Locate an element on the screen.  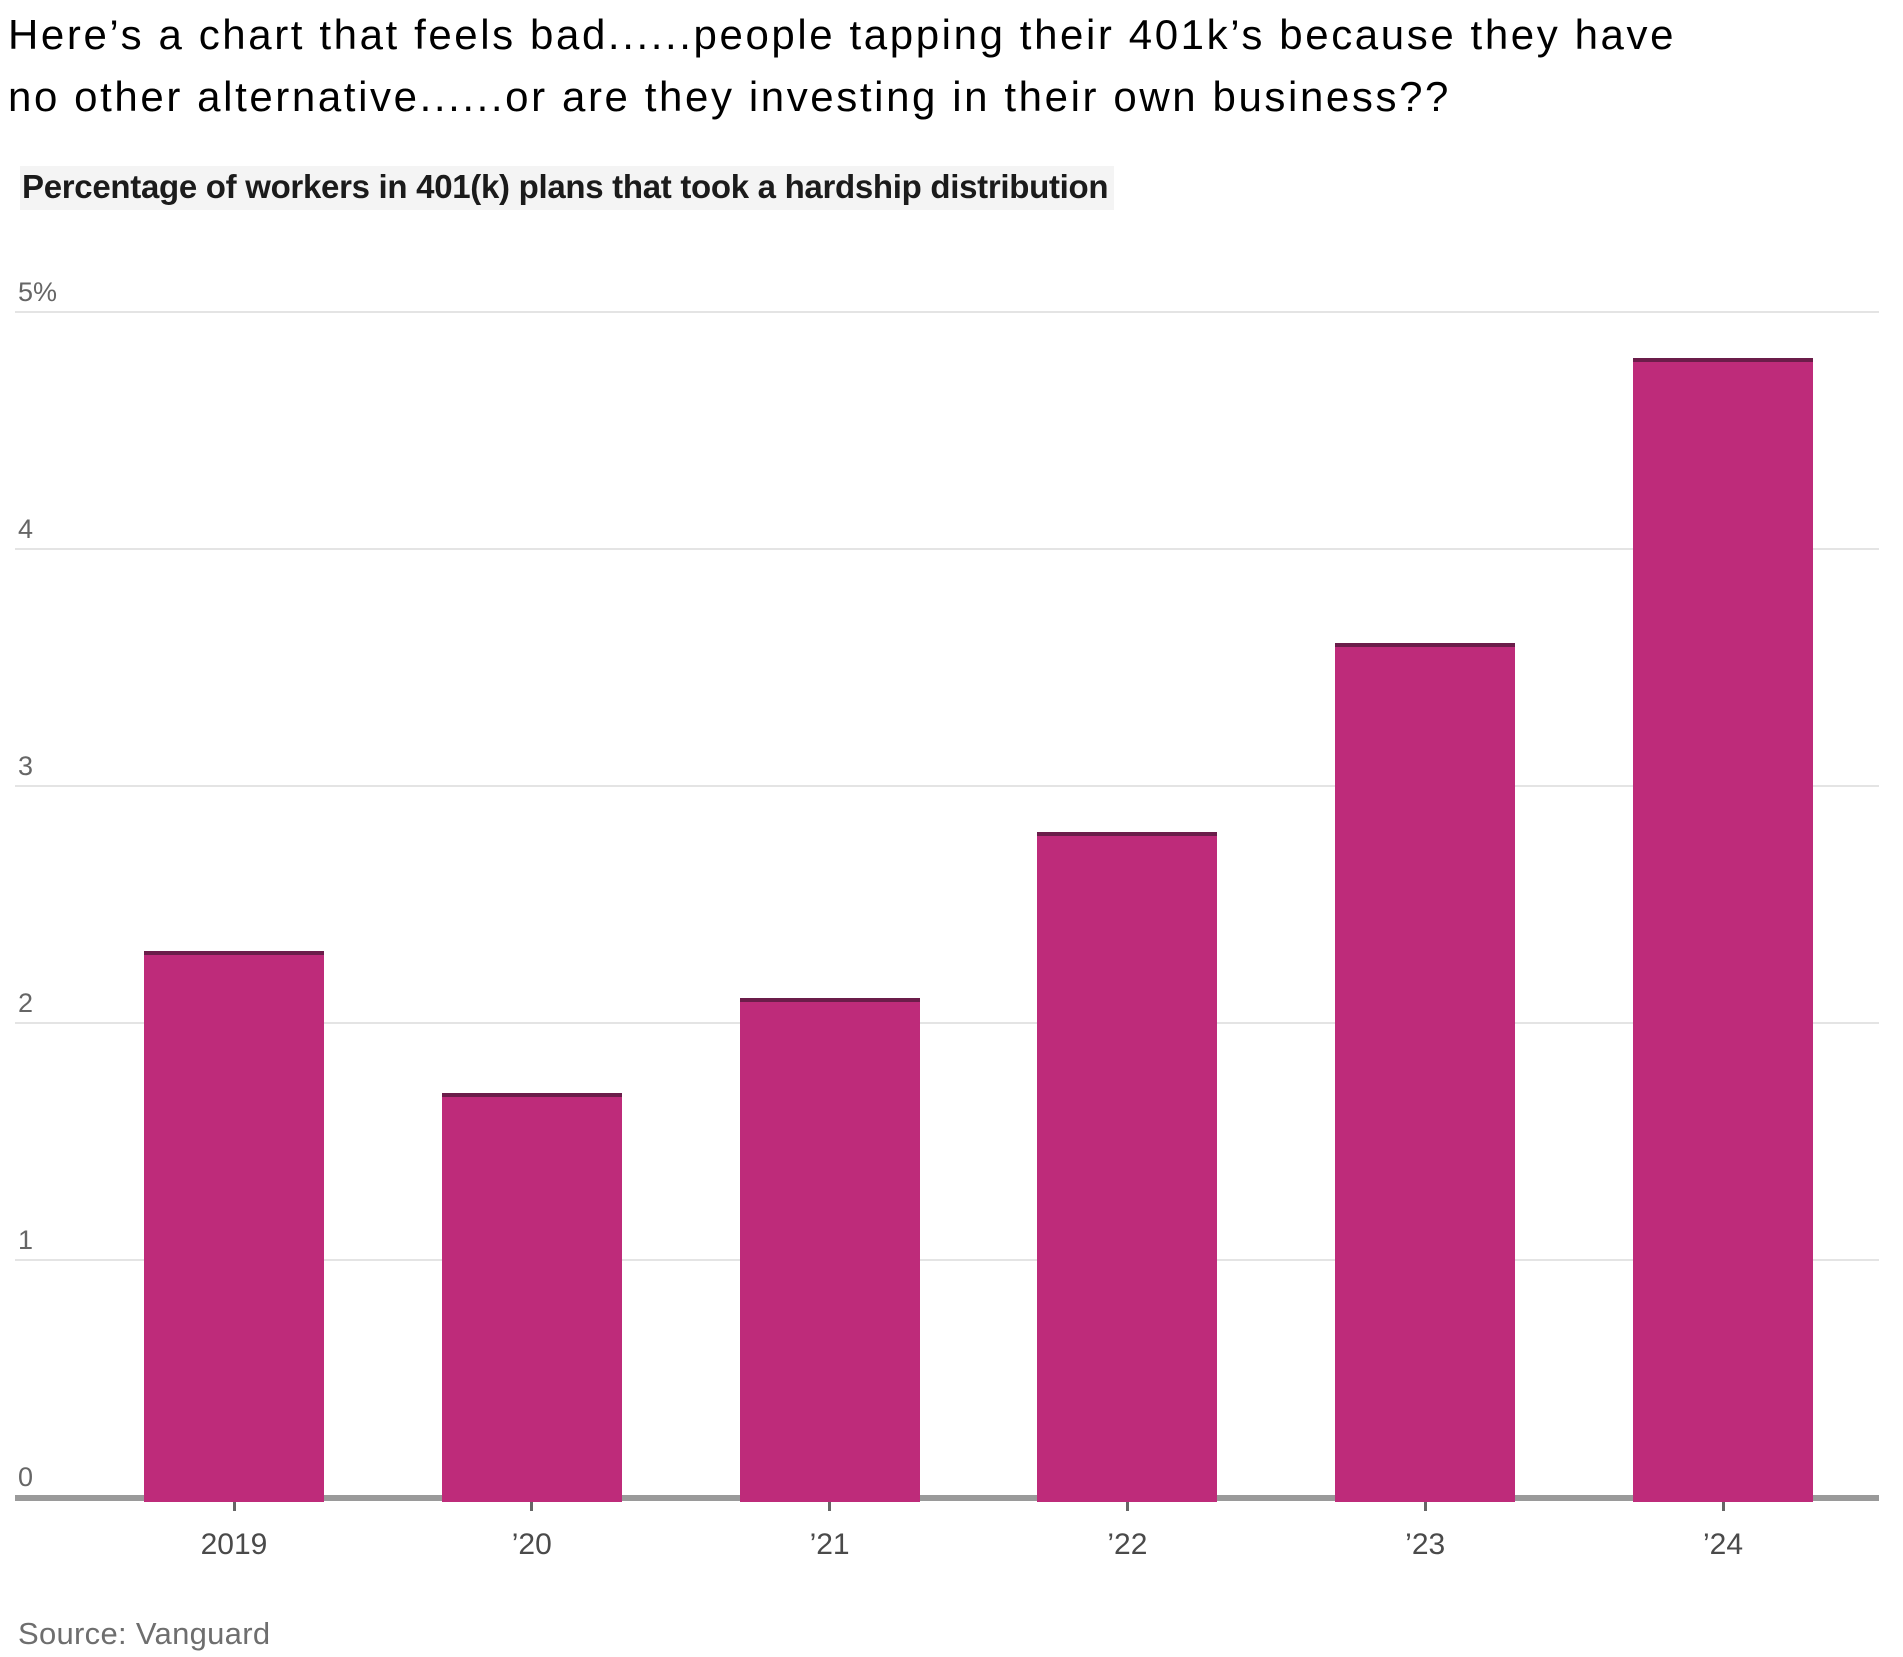
y-axis-tick-label: 0 is located at coordinates (26, 1477).